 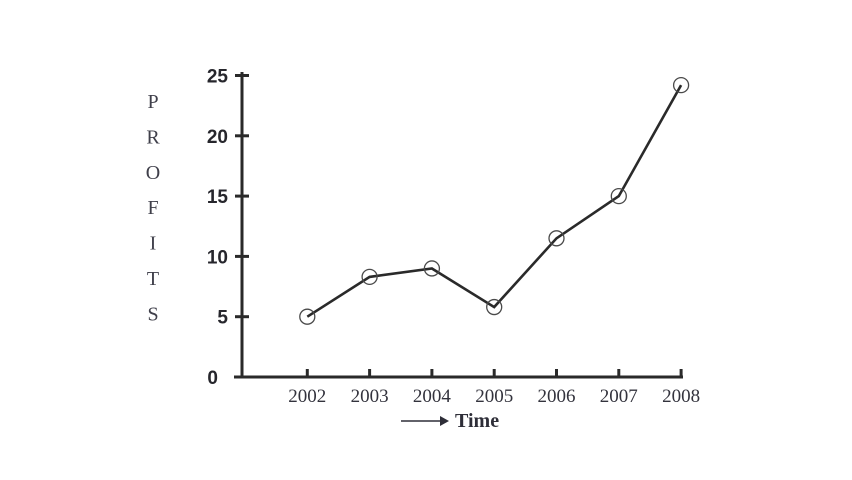 I want to click on y-axis-title-letter: I, so click(x=153, y=244).